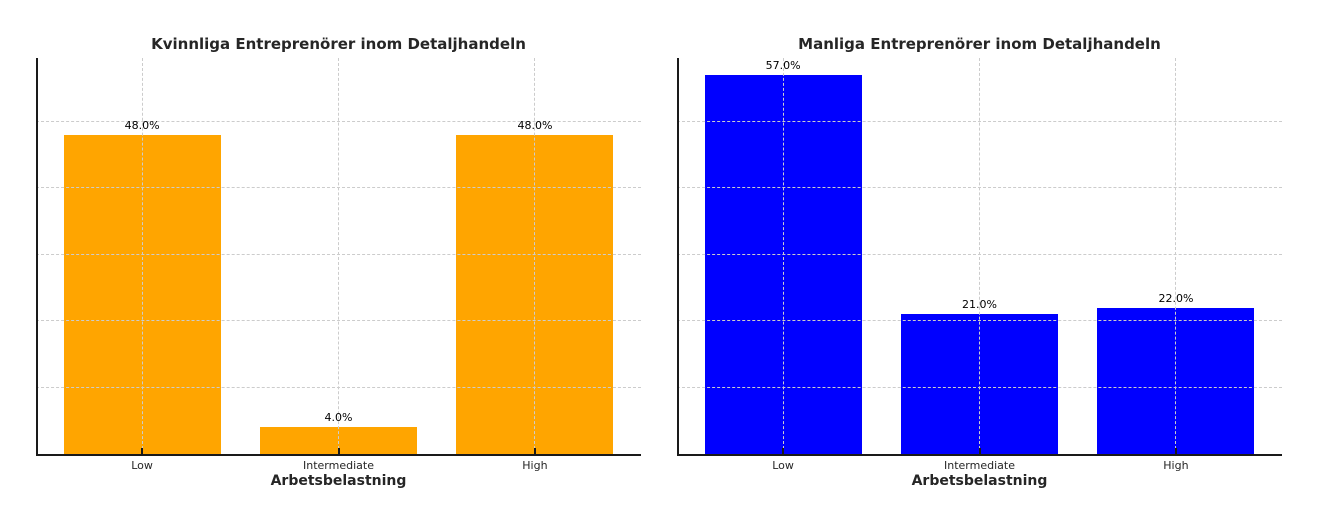 The image size is (1317, 527). What do you see at coordinates (783, 66) in the screenshot?
I see `bar-value-label: 57.0%` at bounding box center [783, 66].